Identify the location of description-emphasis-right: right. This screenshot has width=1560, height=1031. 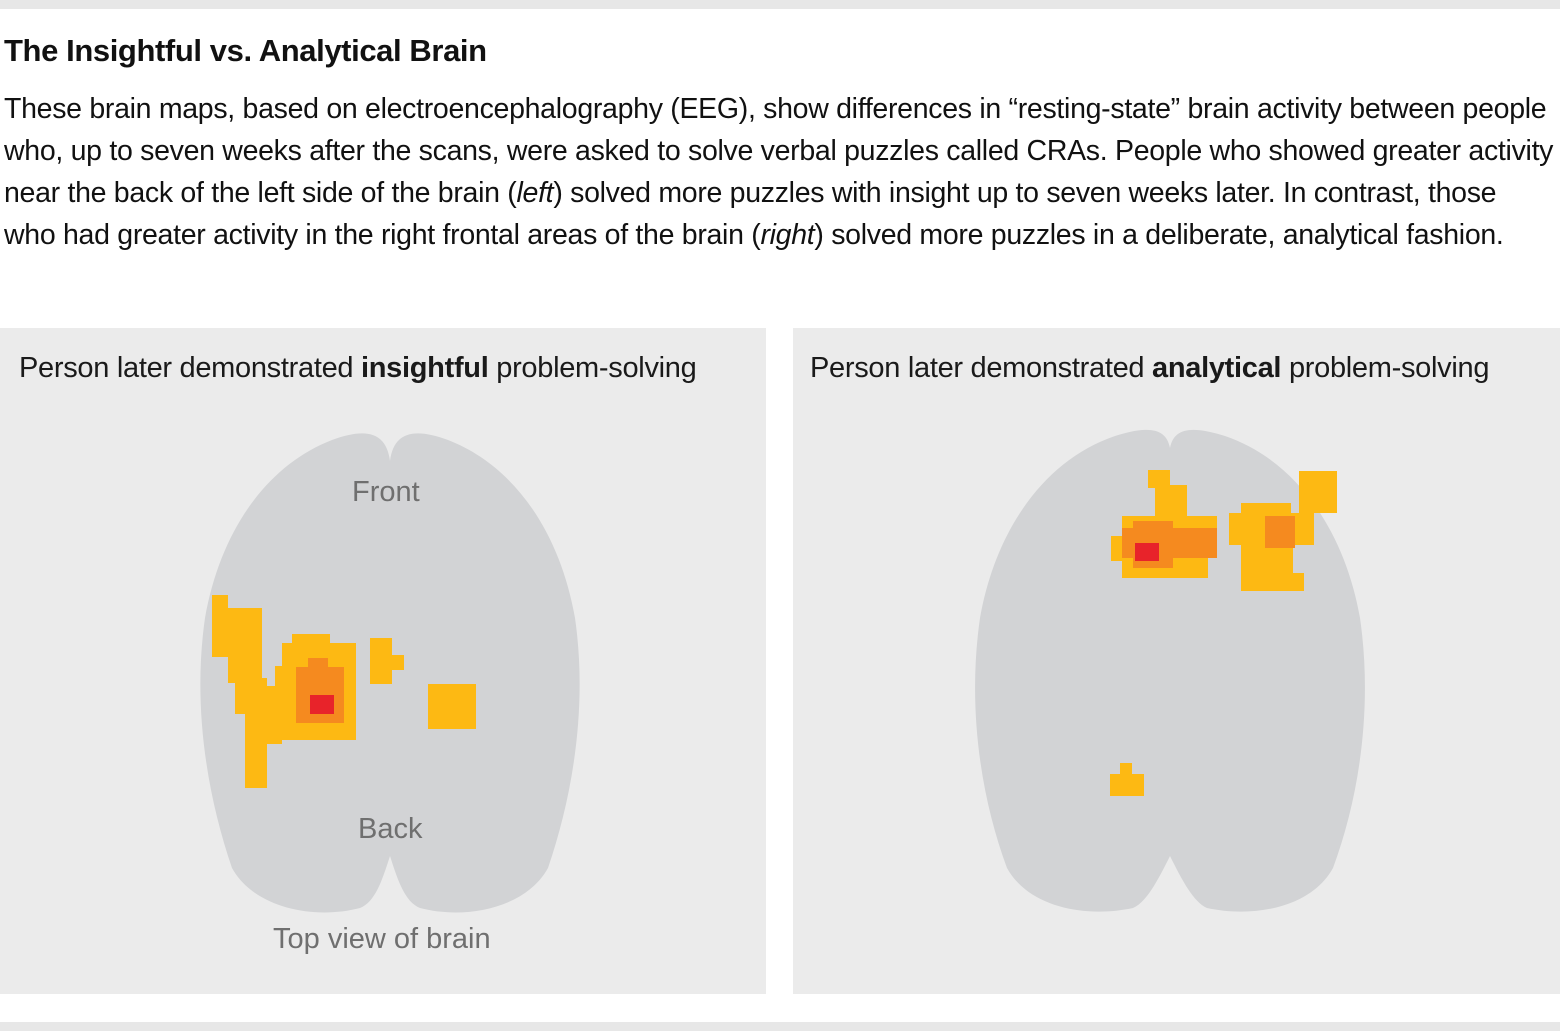
(787, 235).